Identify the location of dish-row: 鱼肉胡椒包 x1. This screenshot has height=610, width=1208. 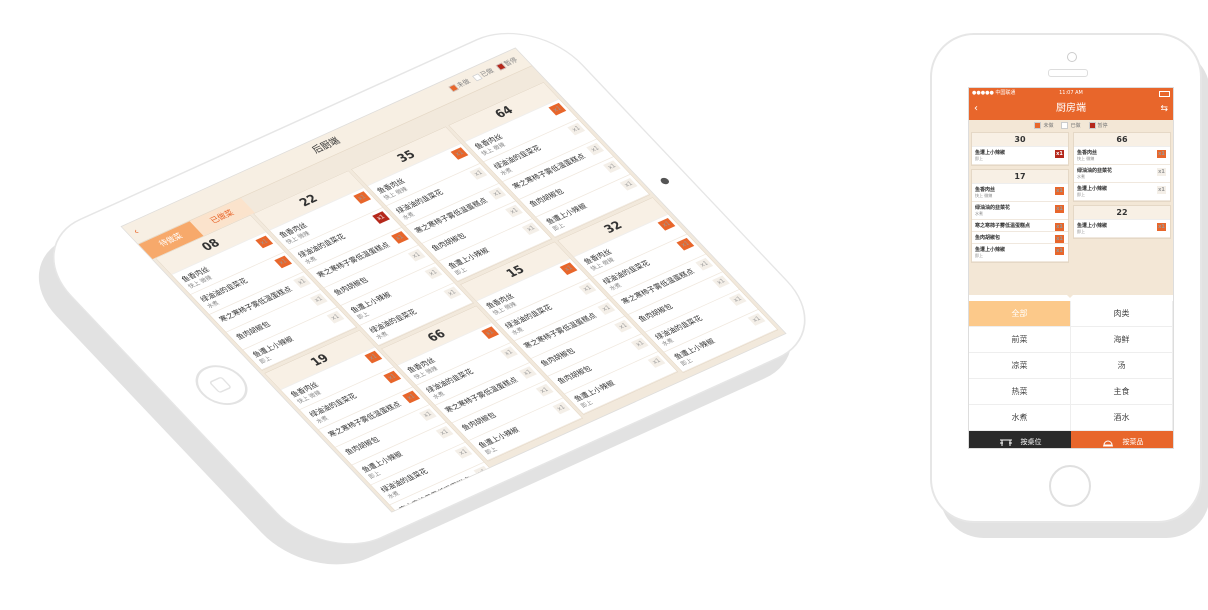
(1020, 238).